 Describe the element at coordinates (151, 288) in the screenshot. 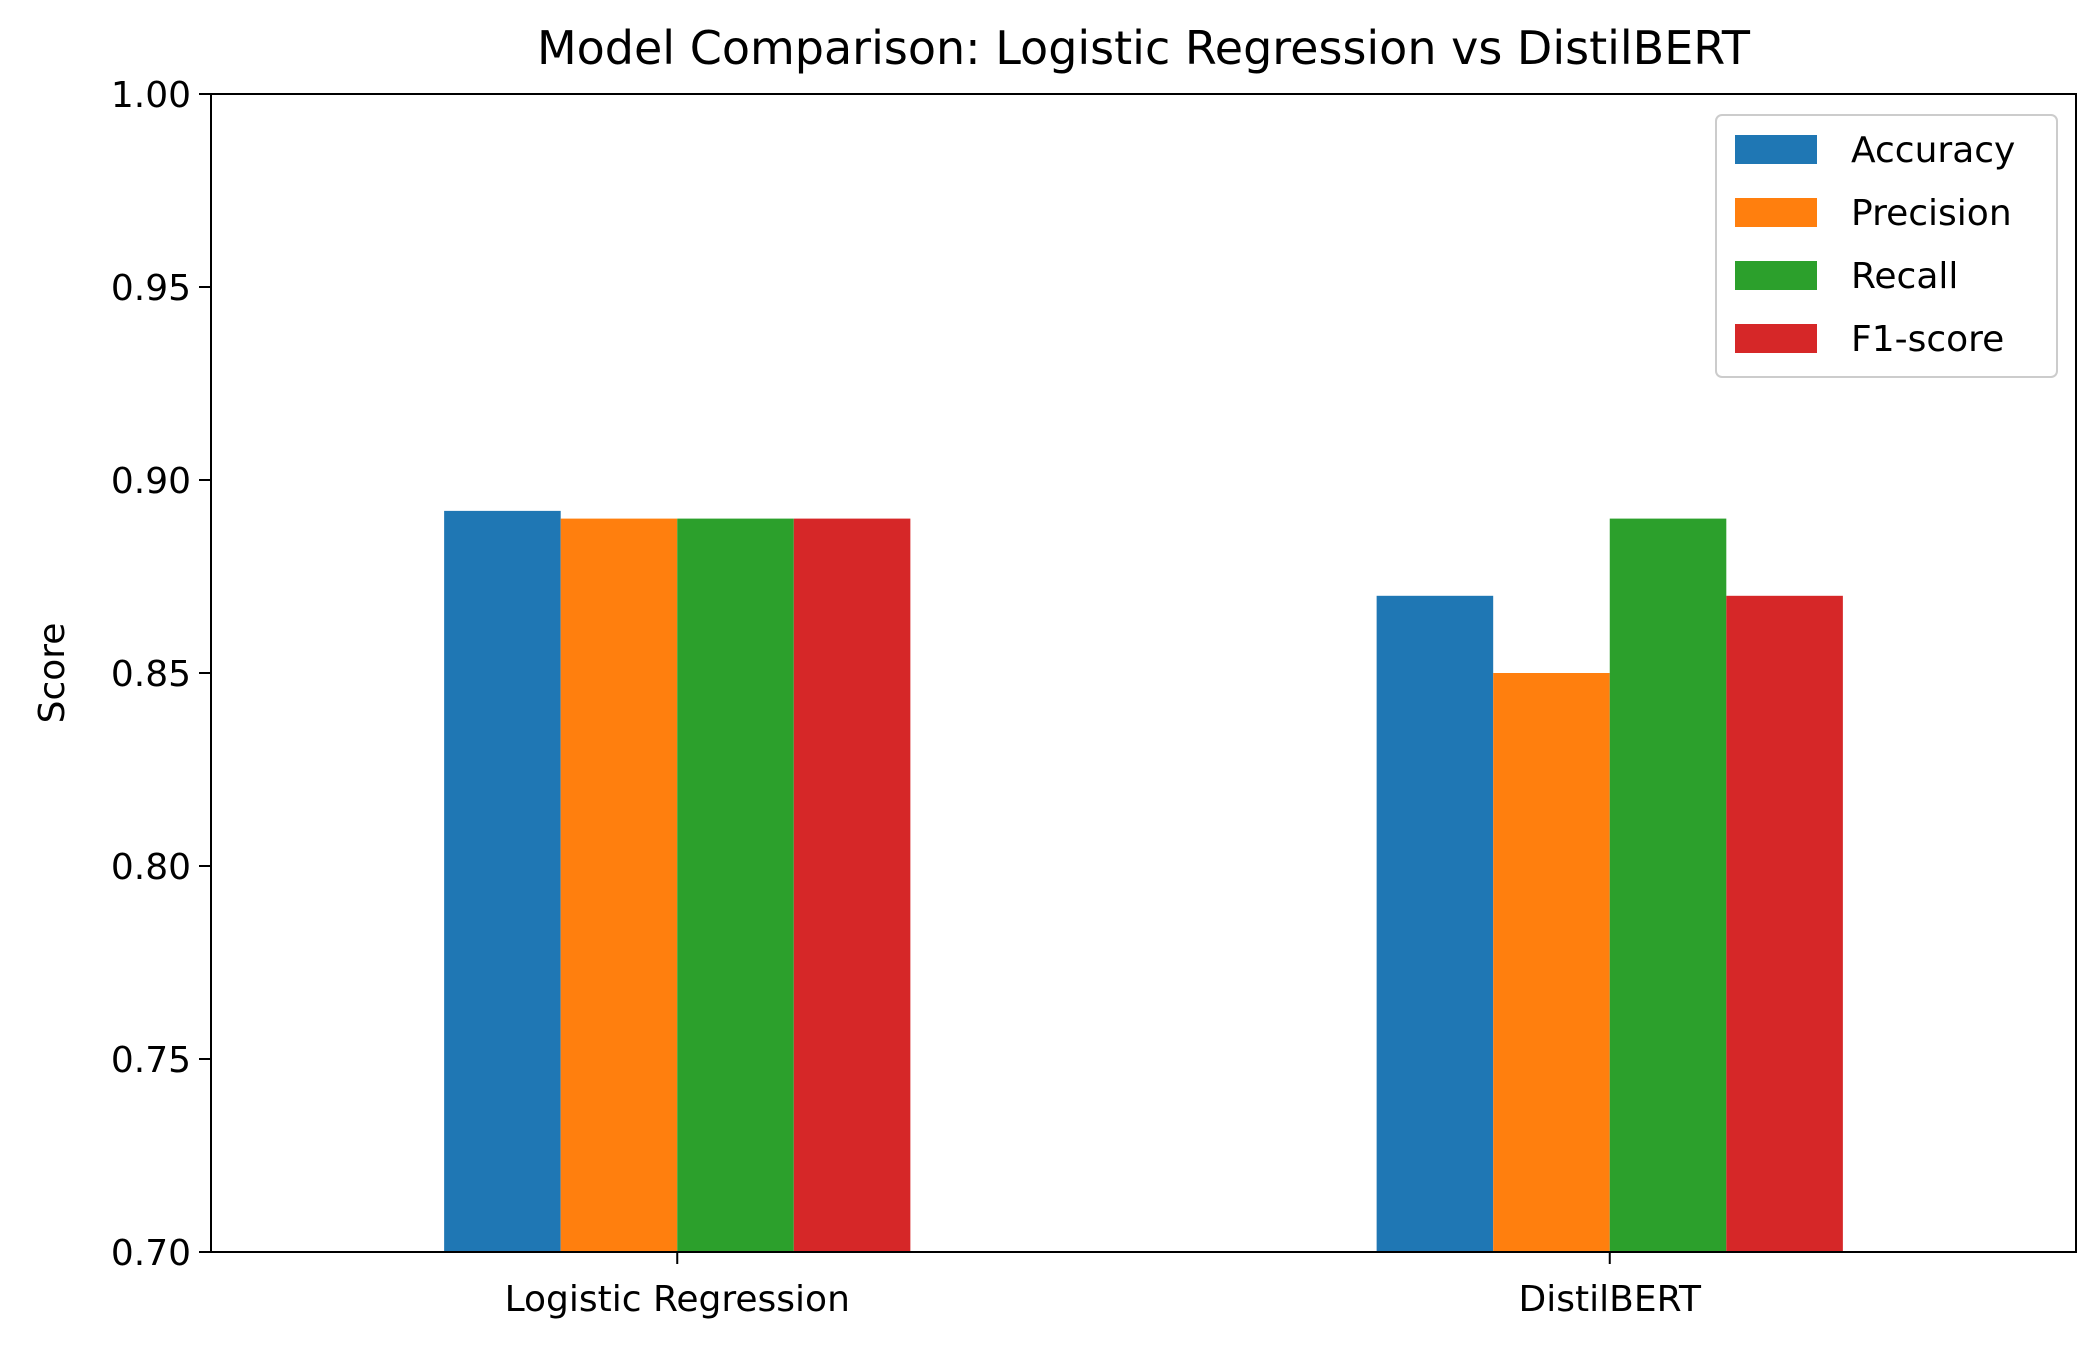

I see `y-tick-label: 0.95` at that location.